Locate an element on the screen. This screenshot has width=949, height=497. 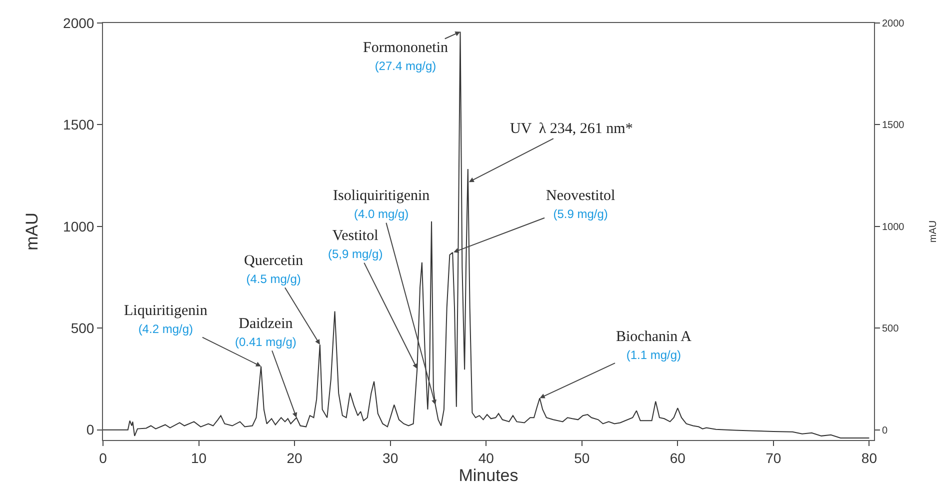
y2-tick-label: 1000 is located at coordinates (893, 227).